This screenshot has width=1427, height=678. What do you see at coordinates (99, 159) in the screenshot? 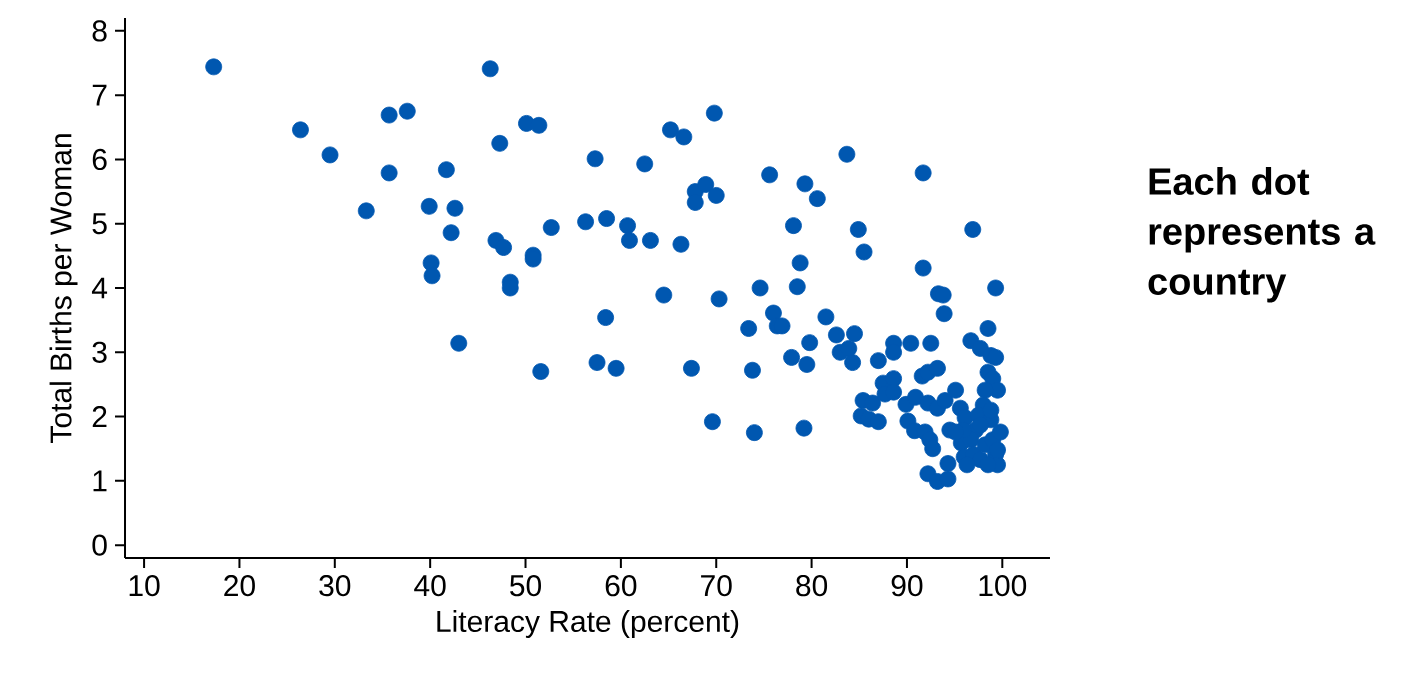
I see `y-tick-label: 6` at bounding box center [99, 159].